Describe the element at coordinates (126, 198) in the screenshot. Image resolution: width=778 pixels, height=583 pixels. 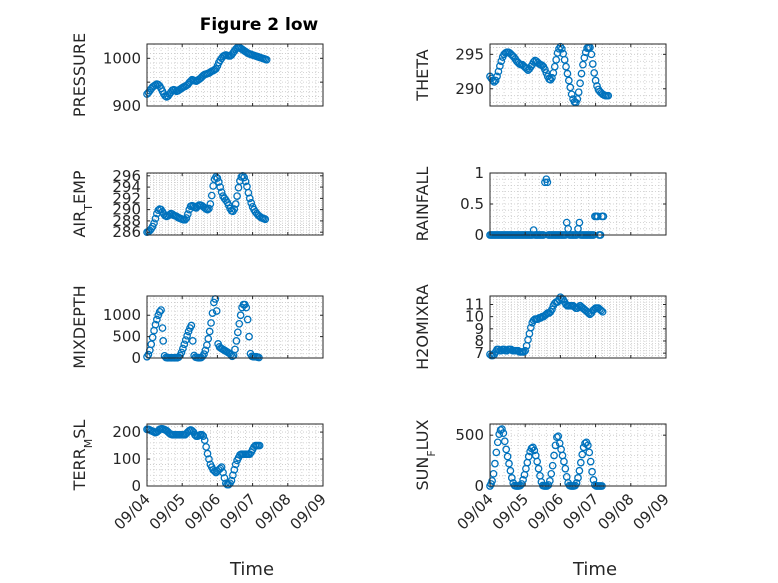
I see `y-tick-label: 292` at that location.